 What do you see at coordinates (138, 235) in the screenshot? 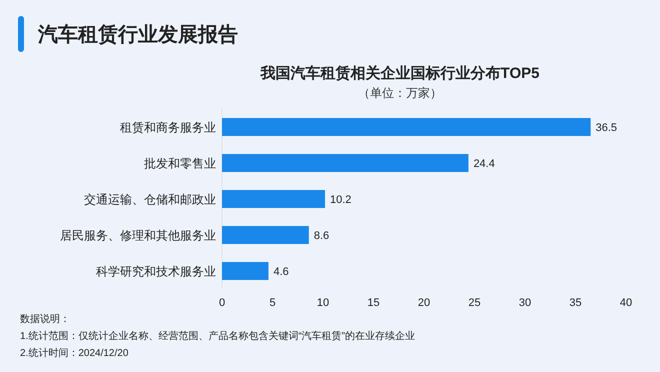
I see `y-tick-label: 居民服务、修理和其他服务业` at bounding box center [138, 235].